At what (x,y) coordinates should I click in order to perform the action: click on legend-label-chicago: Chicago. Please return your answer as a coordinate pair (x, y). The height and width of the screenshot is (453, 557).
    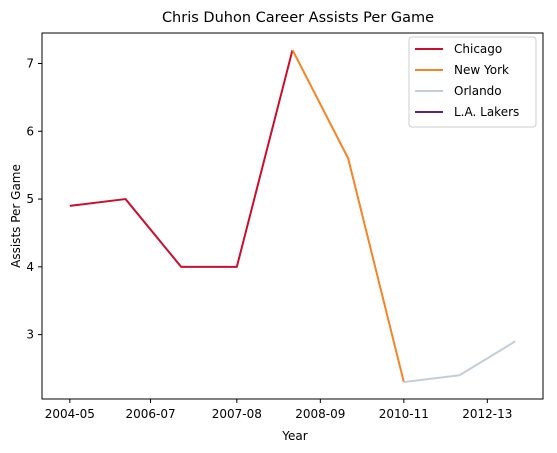
    Looking at the image, I should click on (478, 49).